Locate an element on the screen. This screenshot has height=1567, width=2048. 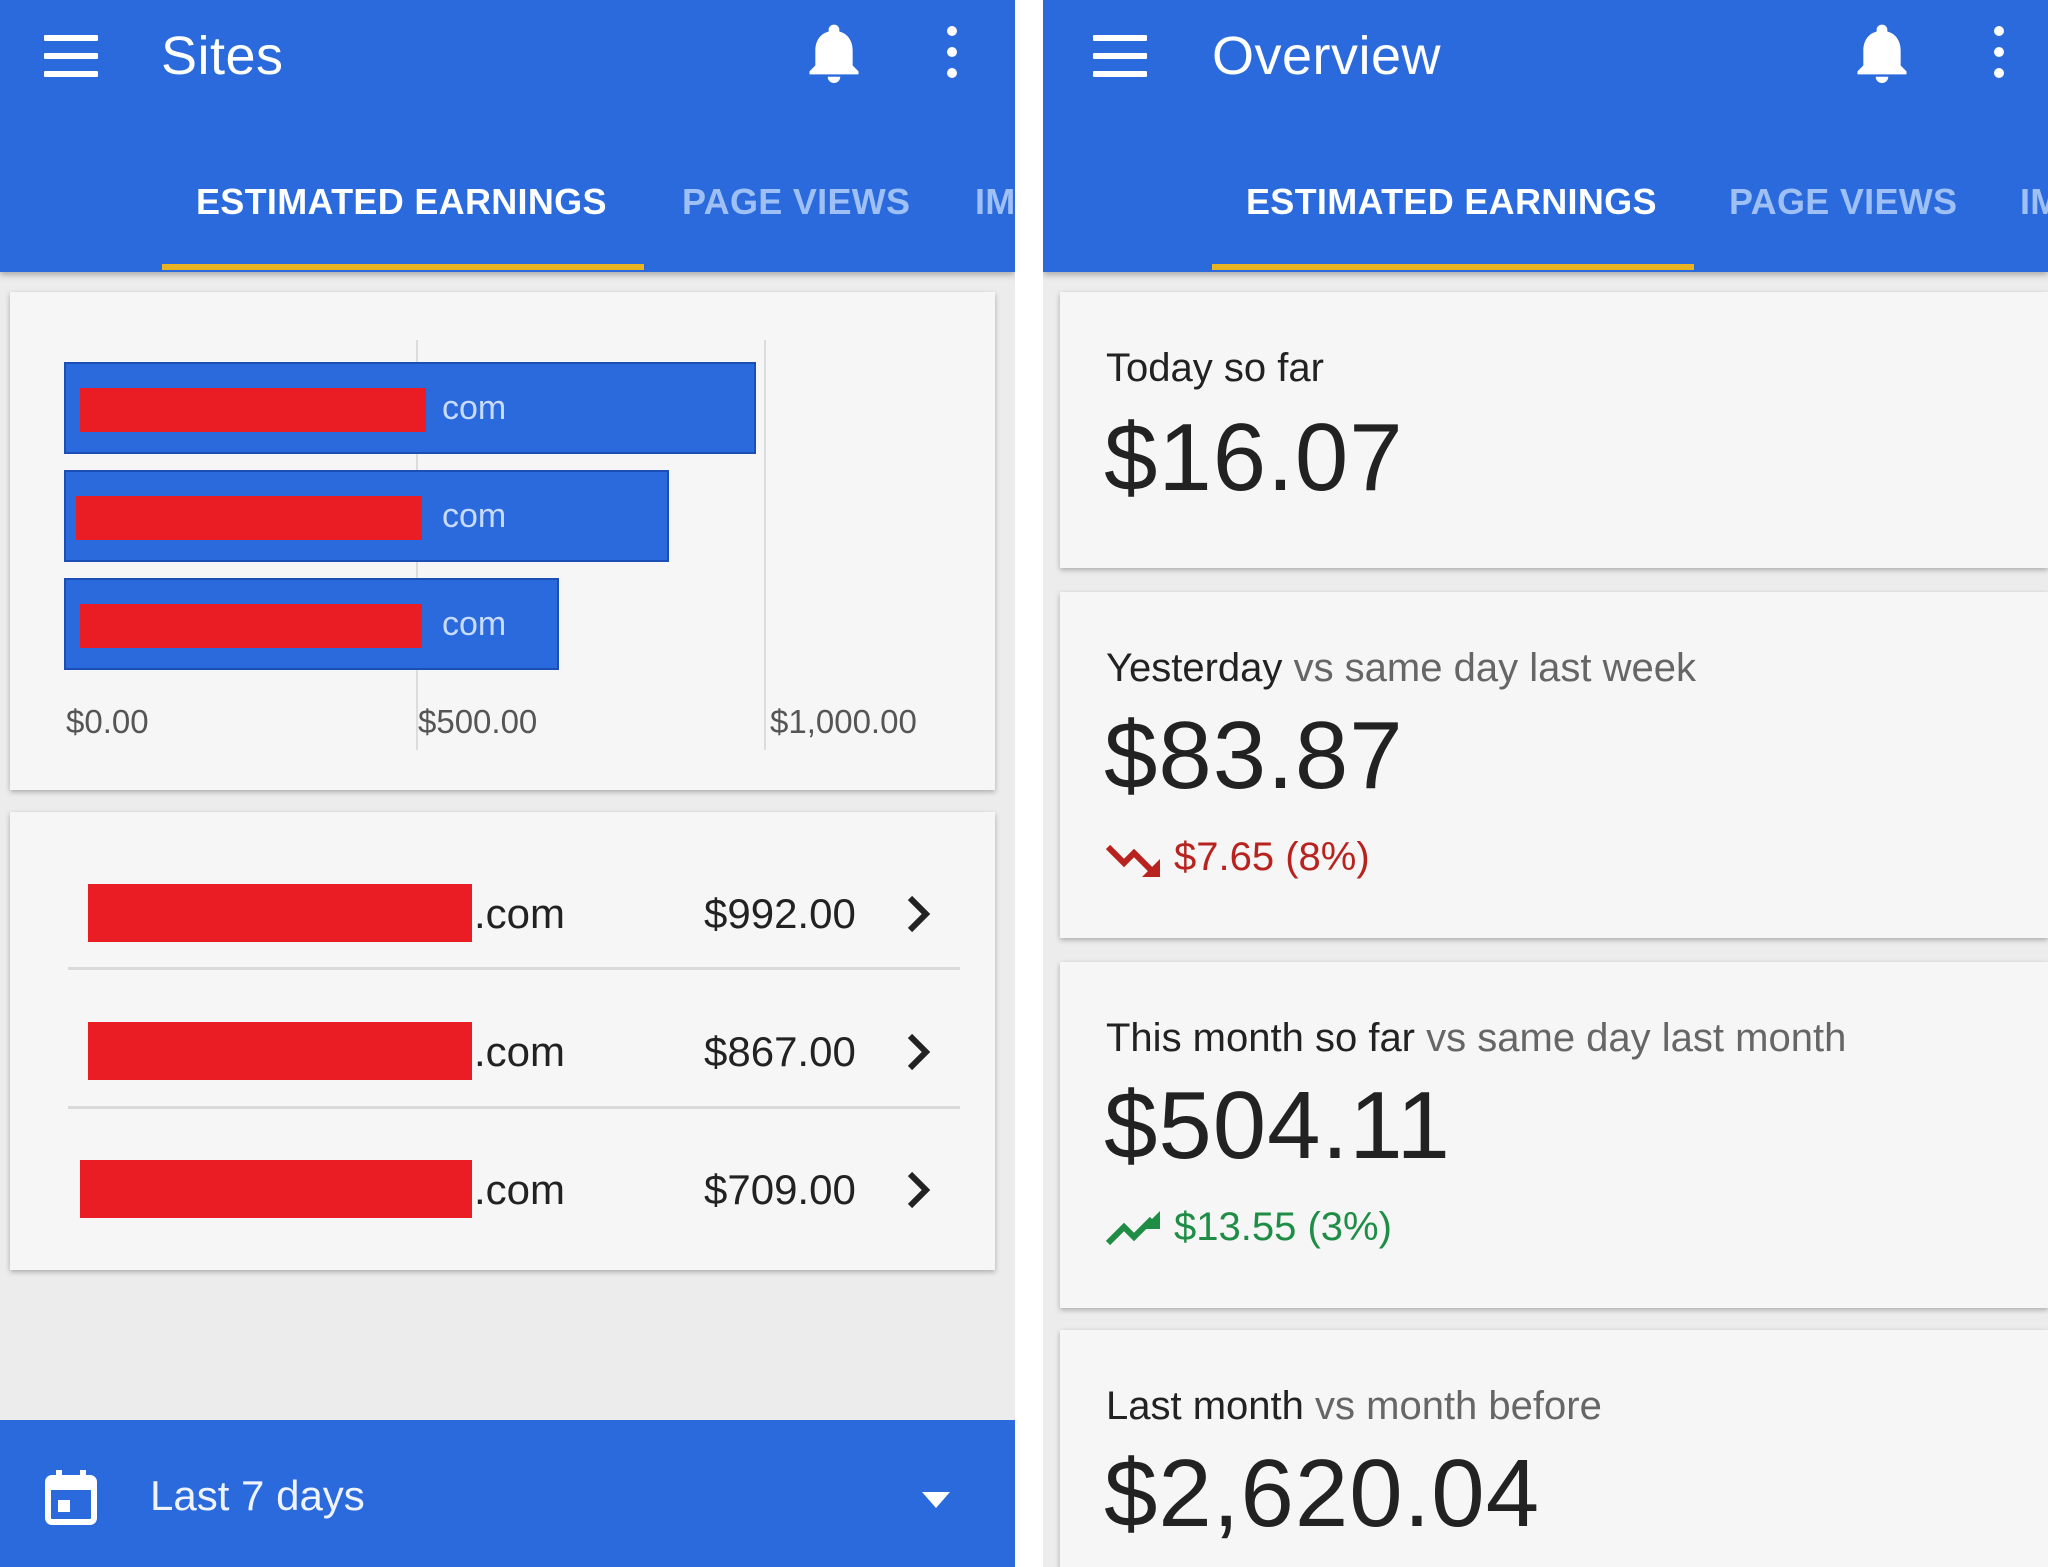
site-list-card: .com $992.00 .com $867.00 .com $709.00 is located at coordinates (502, 1041).